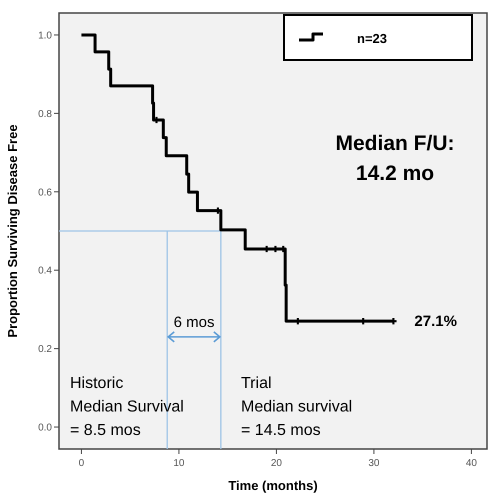 Image resolution: width=488 pixels, height=497 pixels. What do you see at coordinates (45, 114) in the screenshot?
I see `y-tick-label: 0.8` at bounding box center [45, 114].